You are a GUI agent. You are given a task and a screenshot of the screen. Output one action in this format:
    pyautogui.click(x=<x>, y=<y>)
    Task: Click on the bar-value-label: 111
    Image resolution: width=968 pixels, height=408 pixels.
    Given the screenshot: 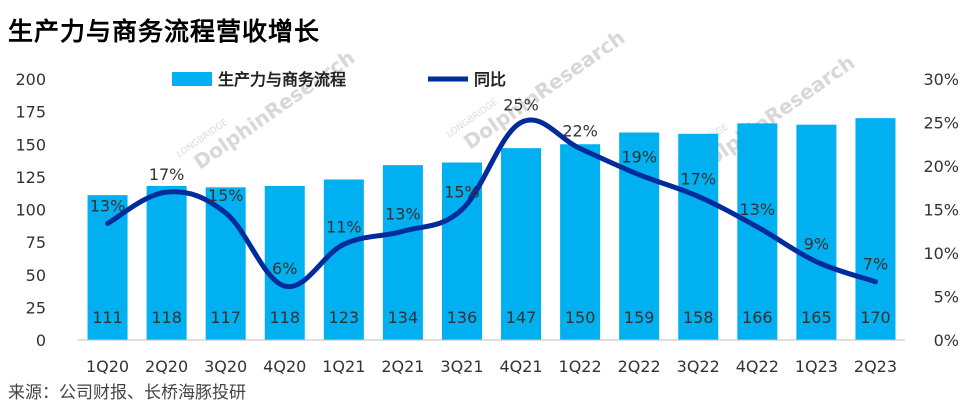 What is the action you would take?
    pyautogui.click(x=107, y=317)
    